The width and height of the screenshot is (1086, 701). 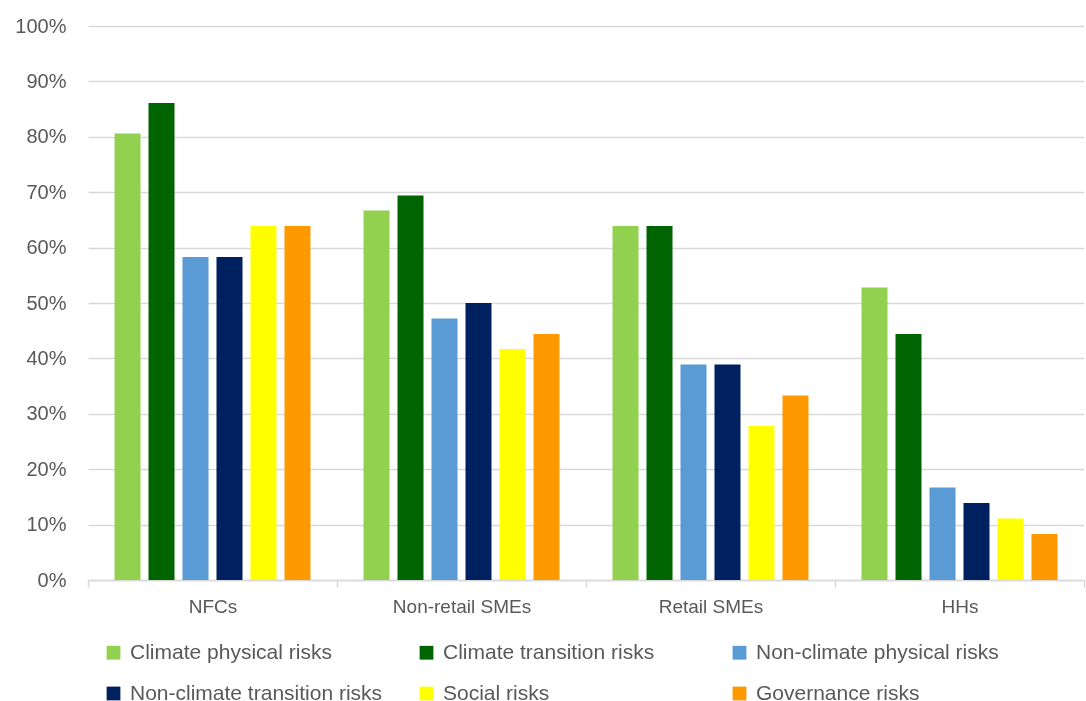 I want to click on legend-label: Governance risks, so click(x=838, y=690).